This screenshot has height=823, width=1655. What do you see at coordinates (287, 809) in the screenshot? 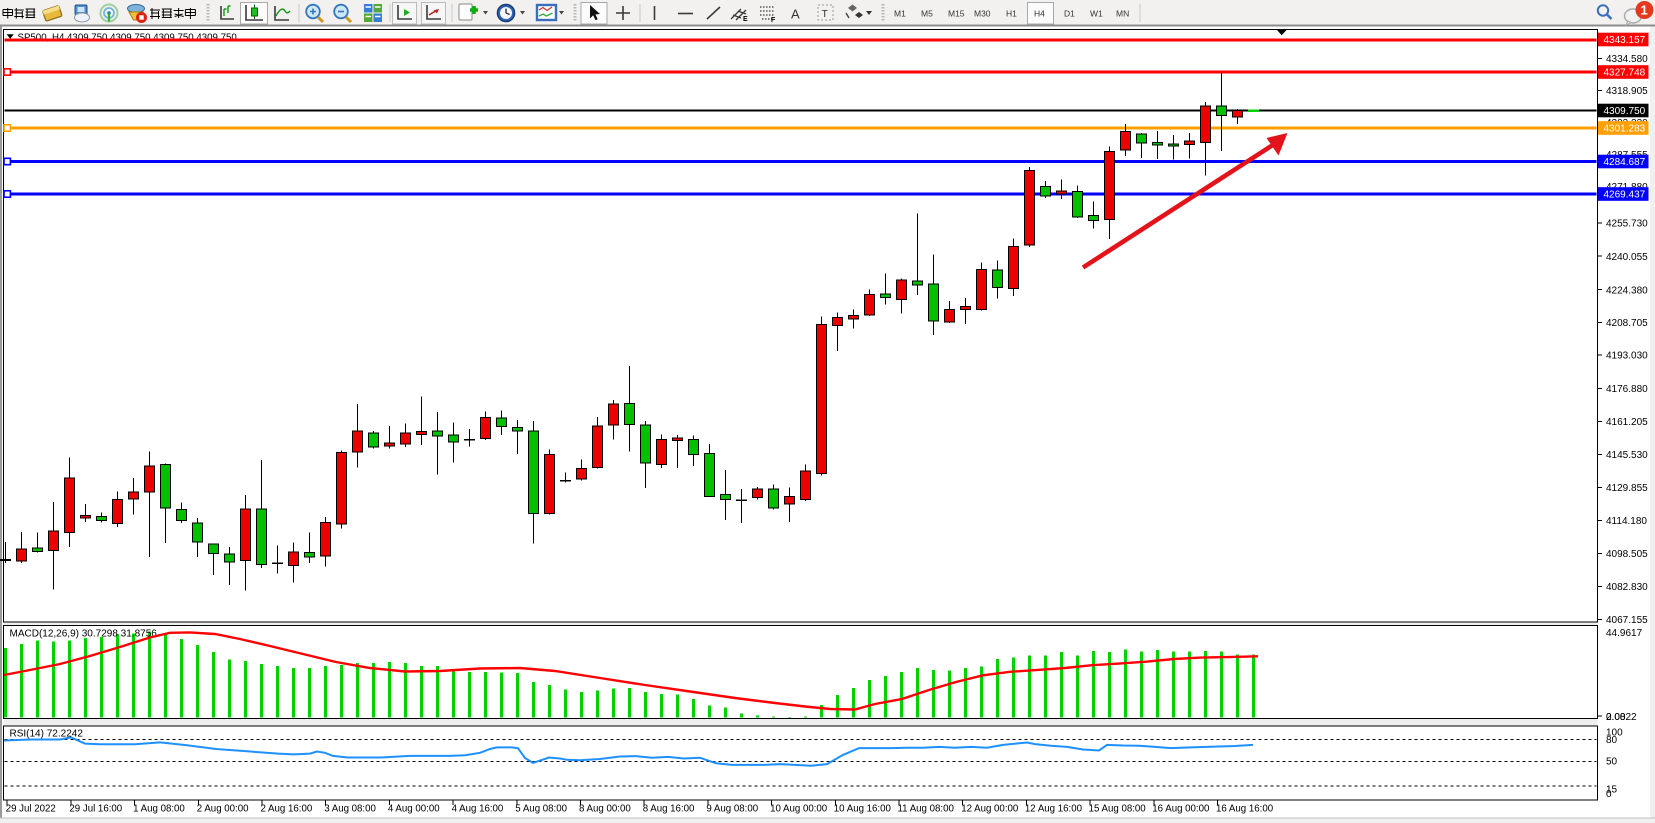
I see `svg-text: 2 Aug 16:00` at bounding box center [287, 809].